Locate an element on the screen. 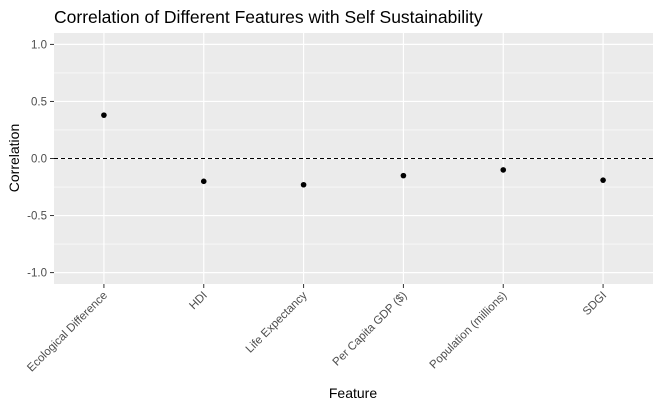  y-tick-label: 0.0 is located at coordinates (39, 160).